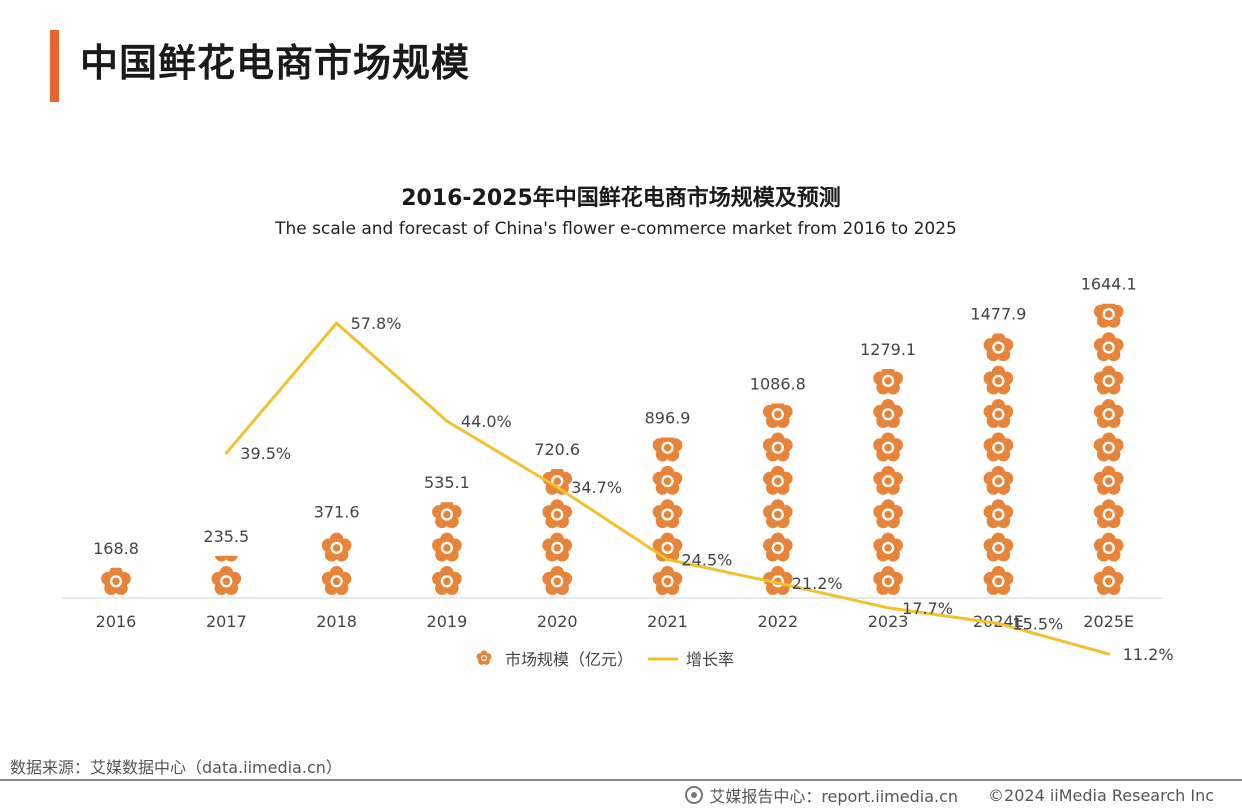 This screenshot has height=808, width=1242. What do you see at coordinates (888, 621) in the screenshot?
I see `x-tick-label: 2023` at bounding box center [888, 621].